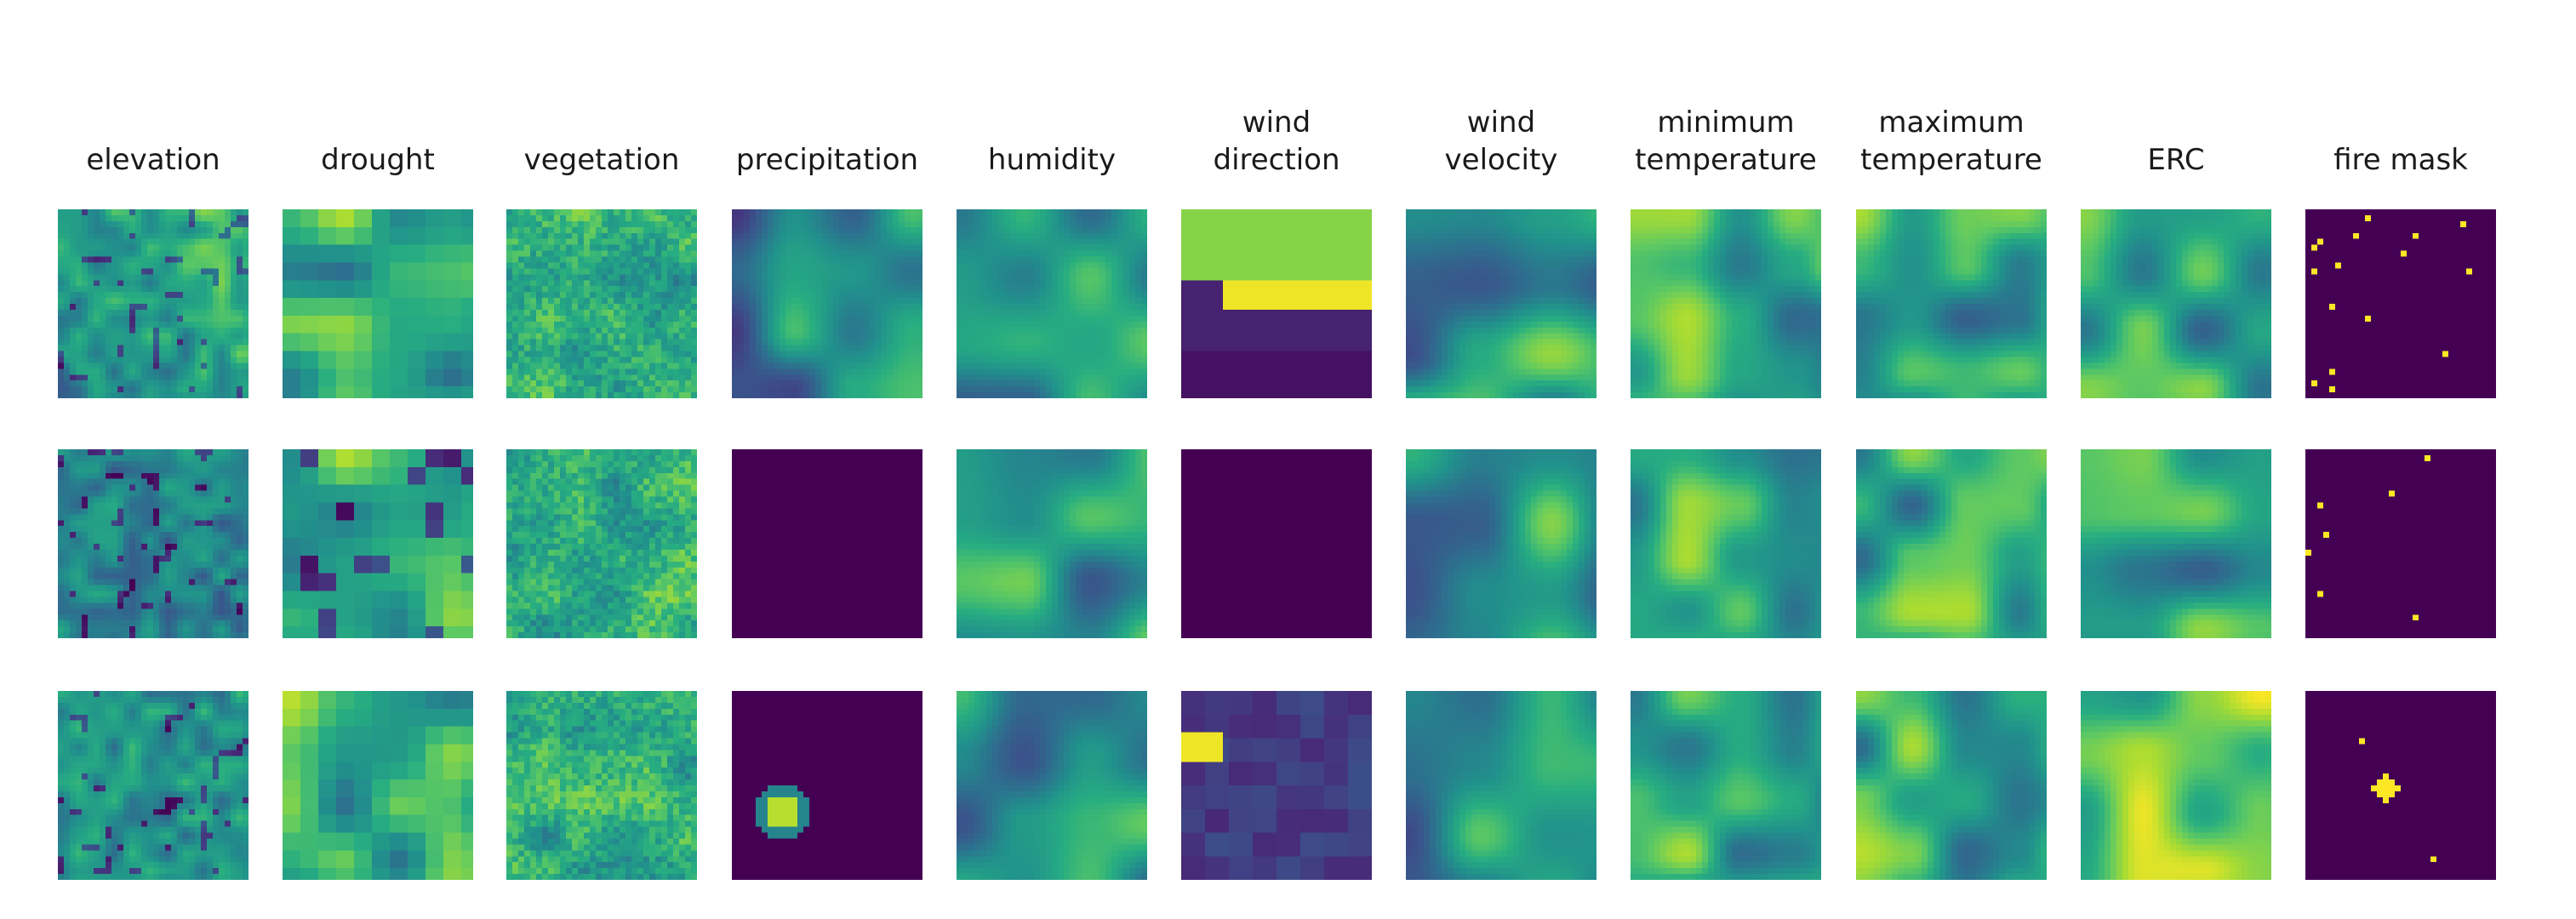 This screenshot has width=2576, height=919. What do you see at coordinates (1725, 136) in the screenshot?
I see `column-title: minimum temperature` at bounding box center [1725, 136].